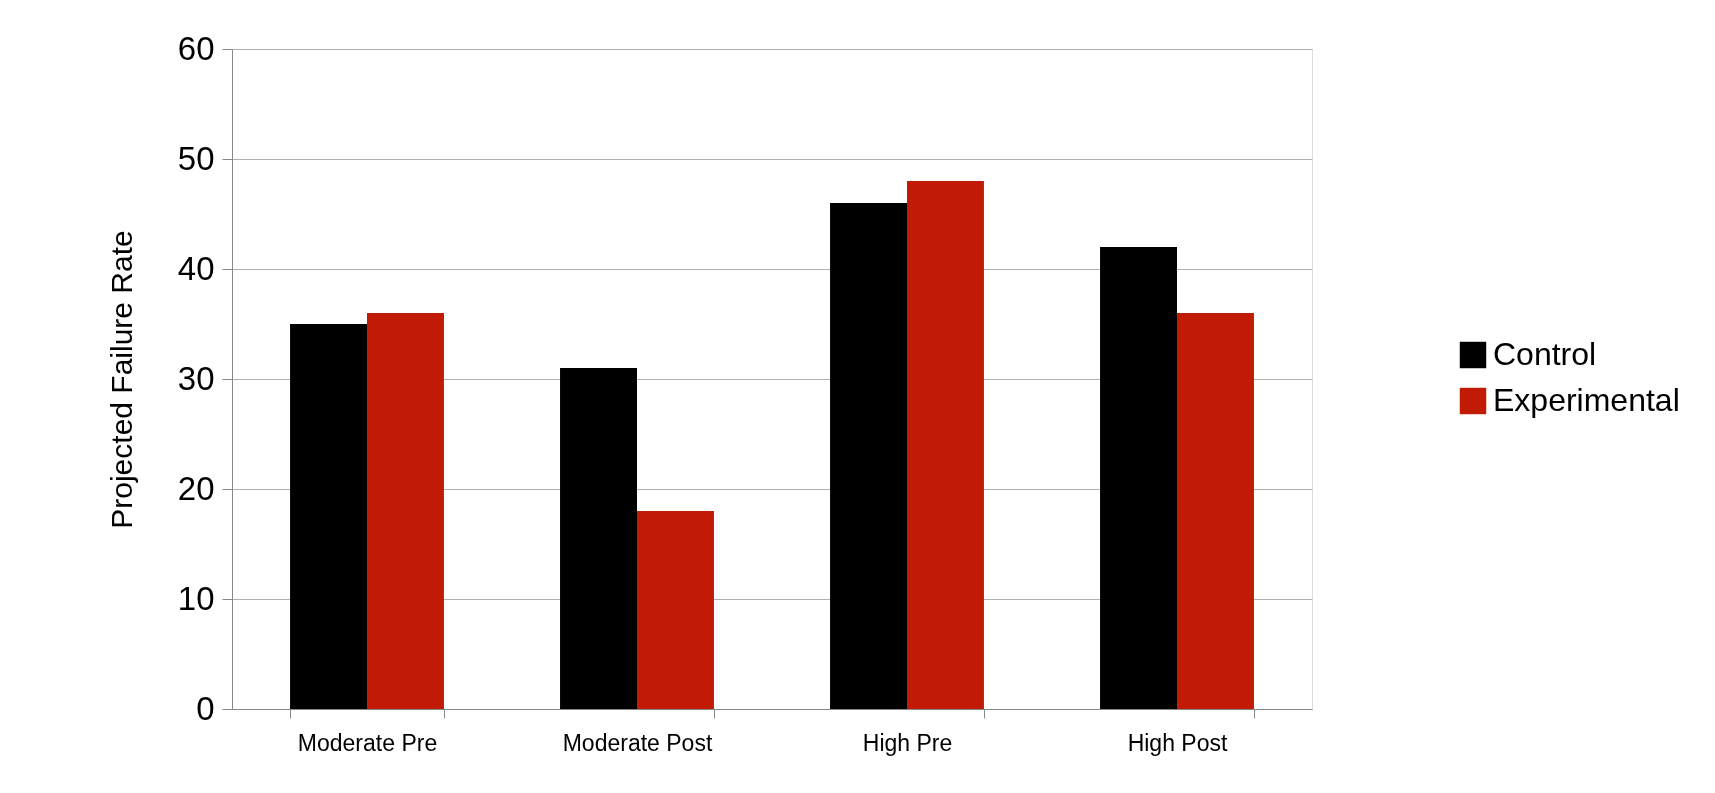 Image resolution: width=1715 pixels, height=793 pixels. What do you see at coordinates (1177, 742) in the screenshot?
I see `x-tick-label: High Post` at bounding box center [1177, 742].